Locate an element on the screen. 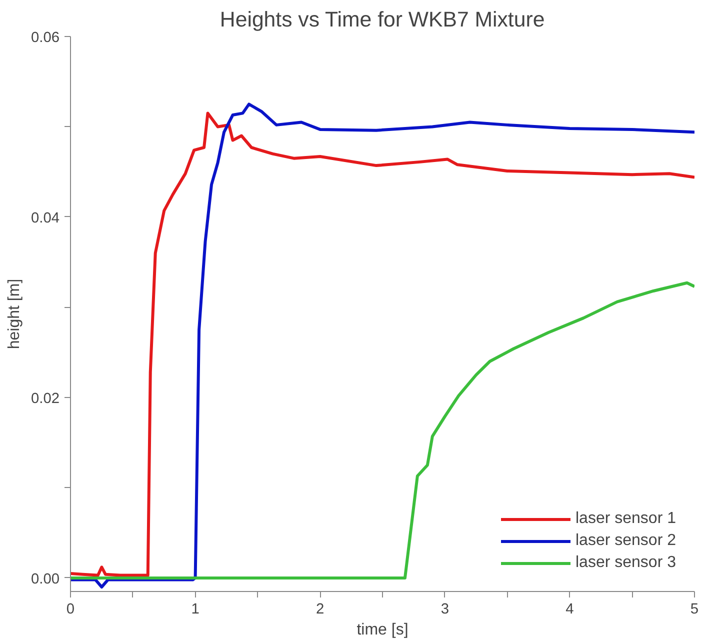  x-tick-label: 2 is located at coordinates (320, 610).